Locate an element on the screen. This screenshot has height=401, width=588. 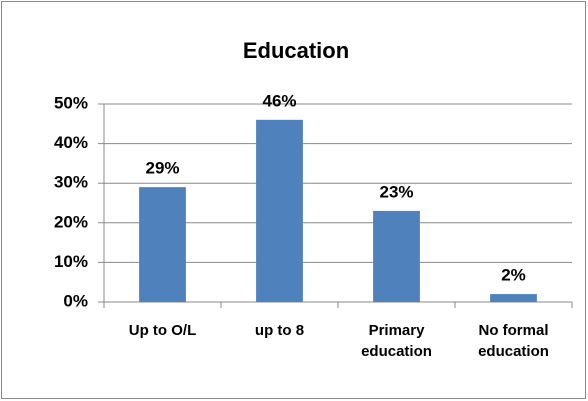
y-tick-label: 0% is located at coordinates (75, 300).